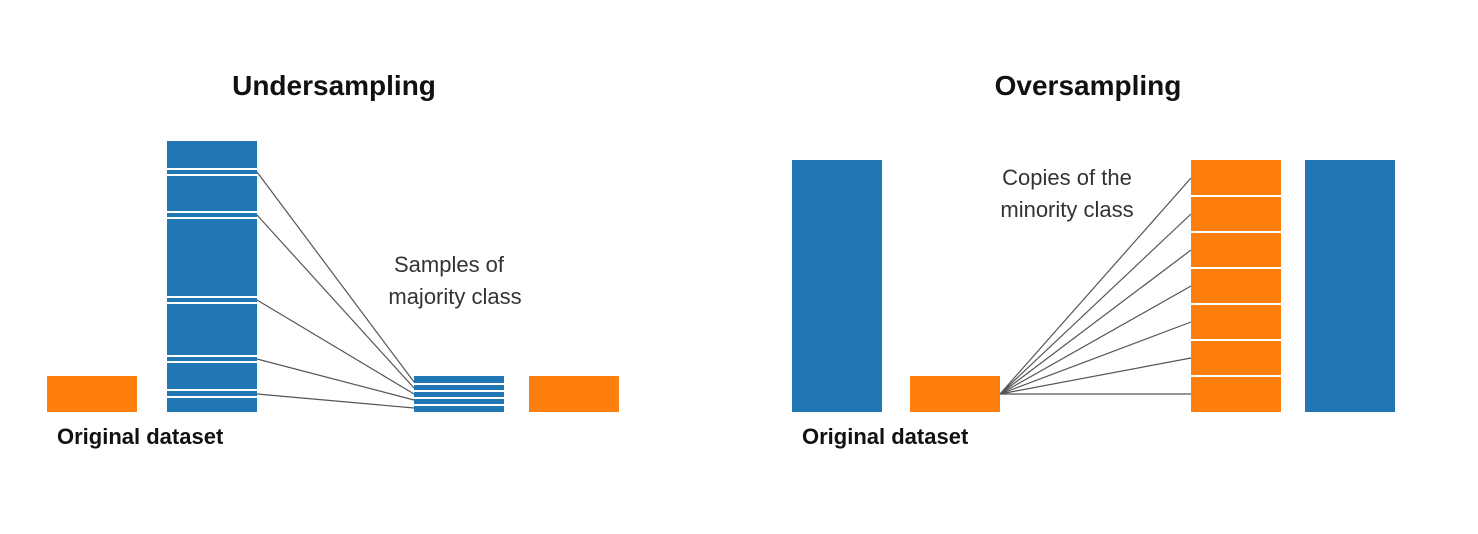 This screenshot has width=1478, height=534. Describe the element at coordinates (1088, 85) in the screenshot. I see `oversampling-title: Oversampling` at that location.